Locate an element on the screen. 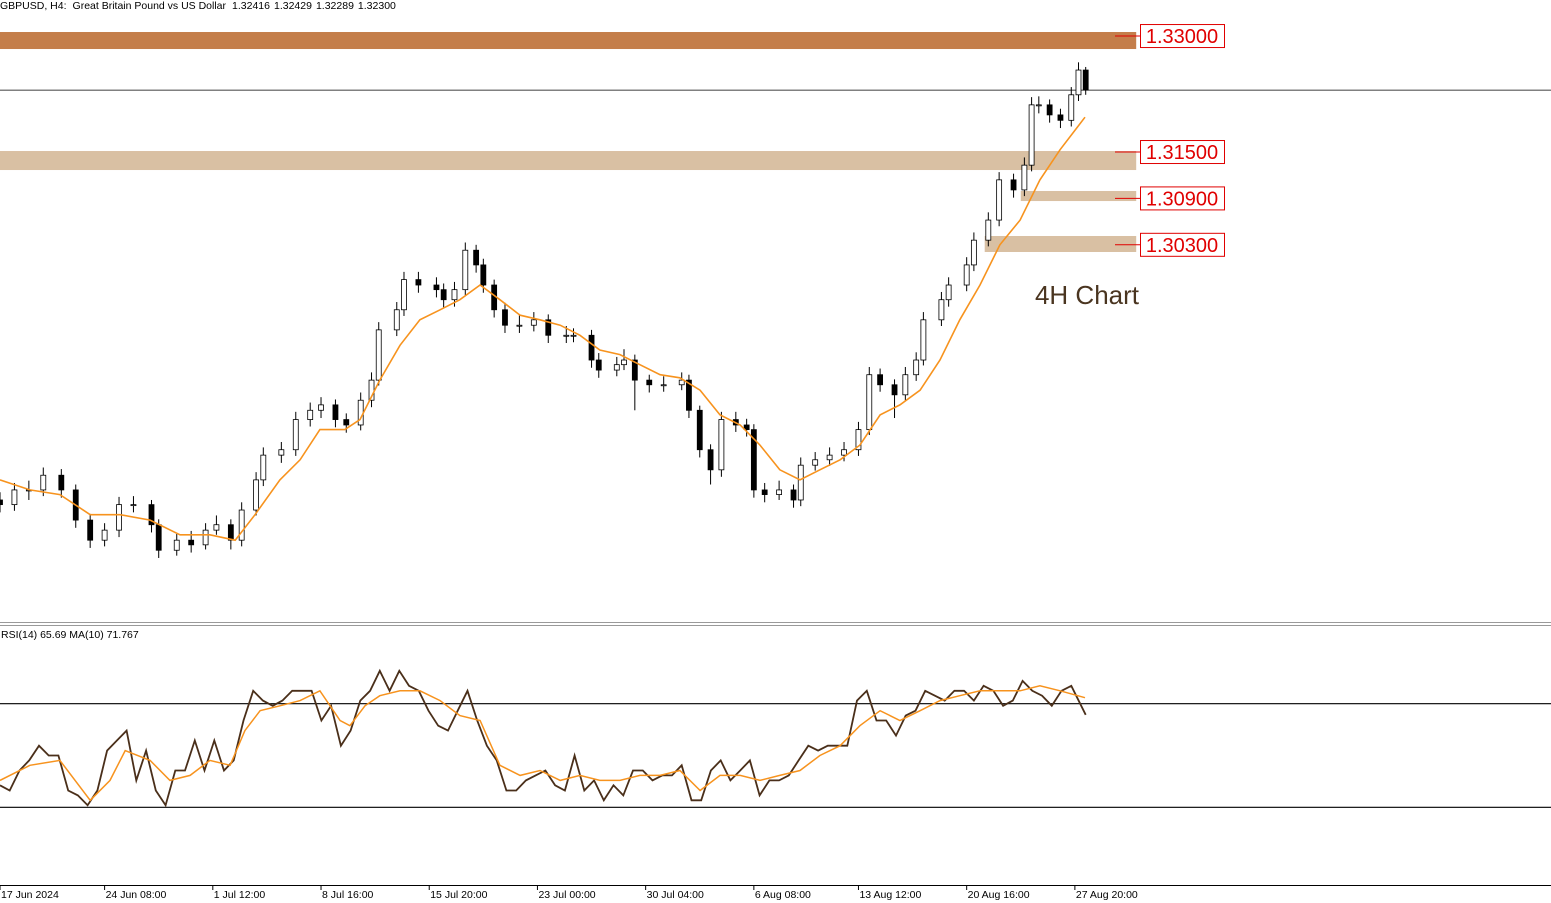 The height and width of the screenshot is (903, 1551). x-tick-label: 24 Jun 08:00 is located at coordinates (136, 895).